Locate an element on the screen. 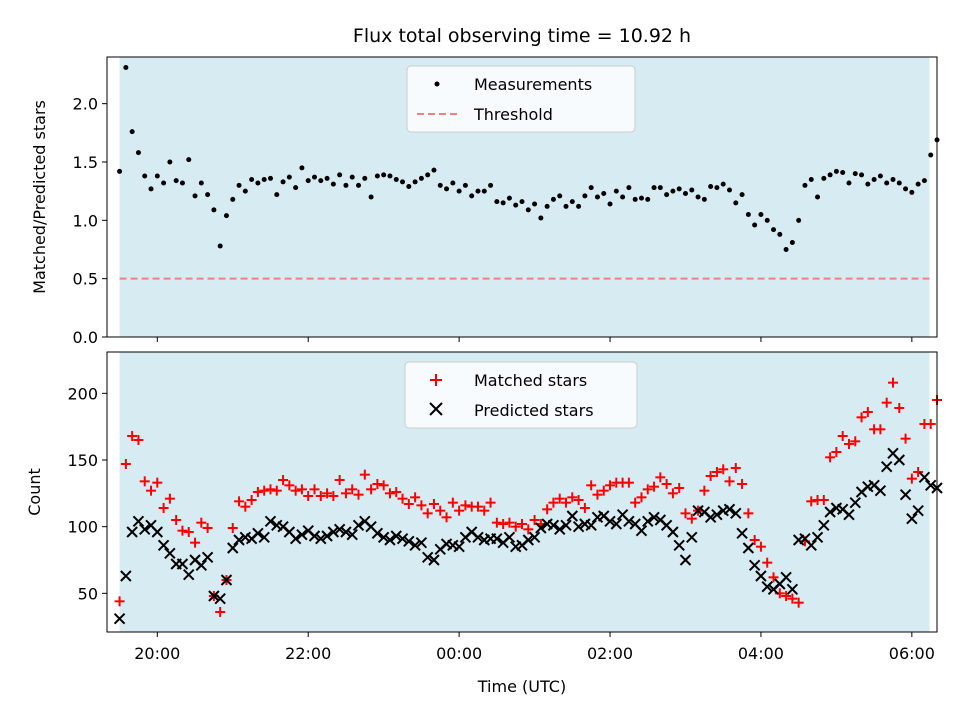 The width and height of the screenshot is (960, 720). xtick-label: 06:00 is located at coordinates (912, 653).